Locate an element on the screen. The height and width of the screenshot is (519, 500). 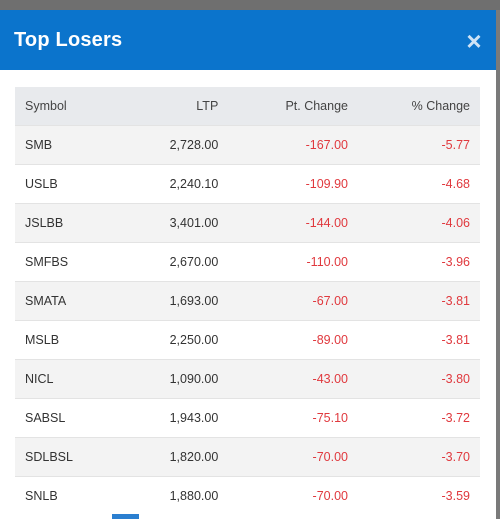
cell-ltp: 2,240.10 is located at coordinates (169, 184).